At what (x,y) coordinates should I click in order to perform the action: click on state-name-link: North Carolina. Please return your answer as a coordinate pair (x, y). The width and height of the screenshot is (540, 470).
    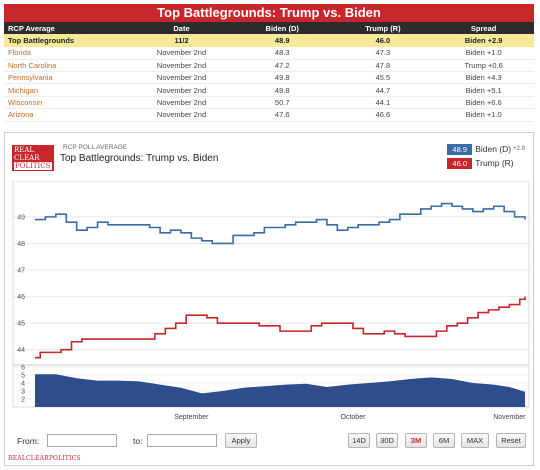
    Looking at the image, I should click on (68, 66).